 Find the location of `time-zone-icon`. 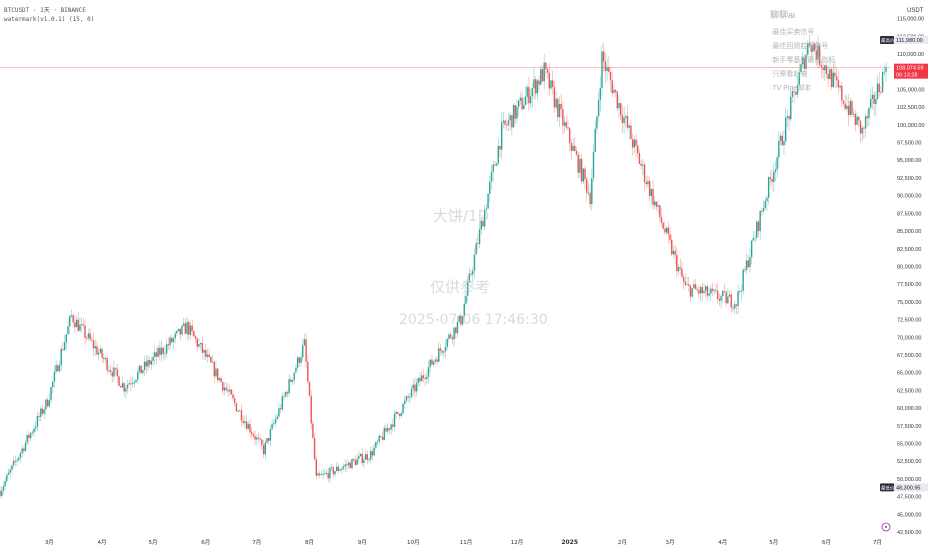

time-zone-icon is located at coordinates (886, 527).